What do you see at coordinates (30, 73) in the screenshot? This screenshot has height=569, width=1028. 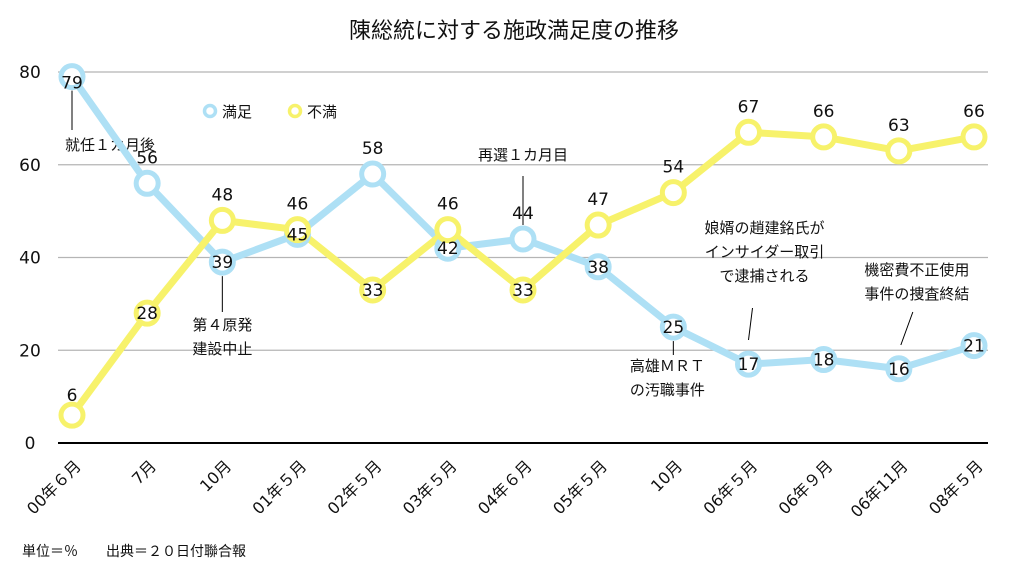 I see `y-tick-label: 80` at bounding box center [30, 73].